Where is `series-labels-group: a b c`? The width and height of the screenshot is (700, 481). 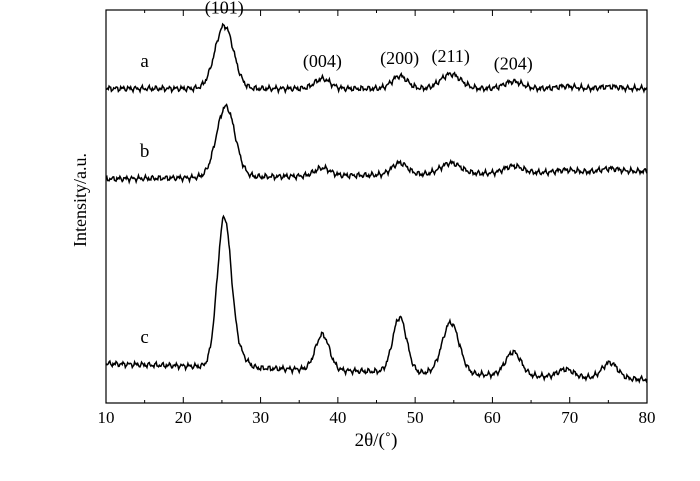 series-labels-group: a b c is located at coordinates (145, 199).